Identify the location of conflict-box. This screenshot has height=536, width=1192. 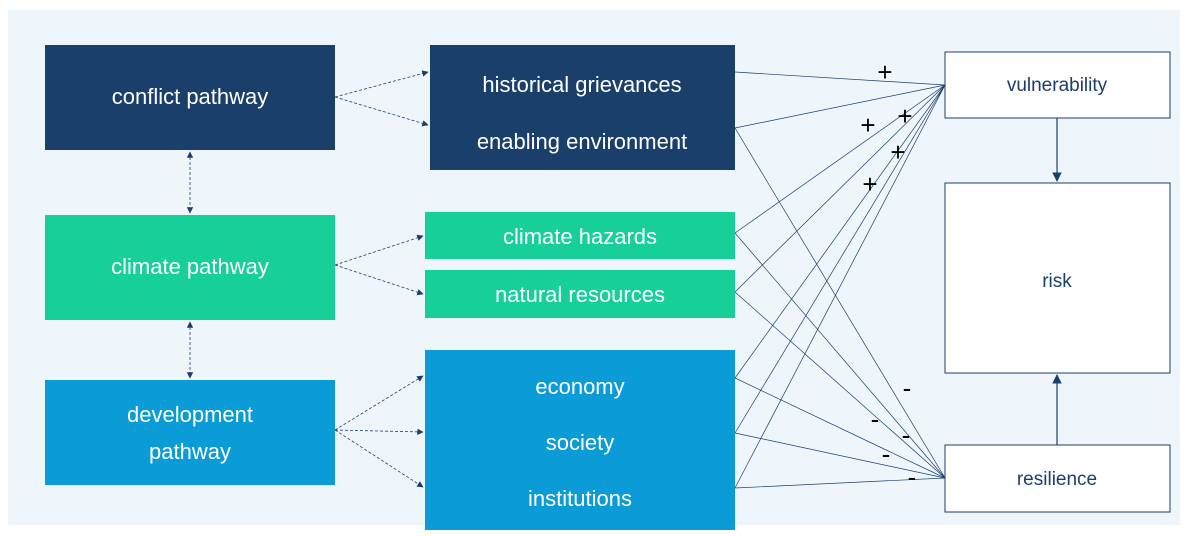
(190, 97).